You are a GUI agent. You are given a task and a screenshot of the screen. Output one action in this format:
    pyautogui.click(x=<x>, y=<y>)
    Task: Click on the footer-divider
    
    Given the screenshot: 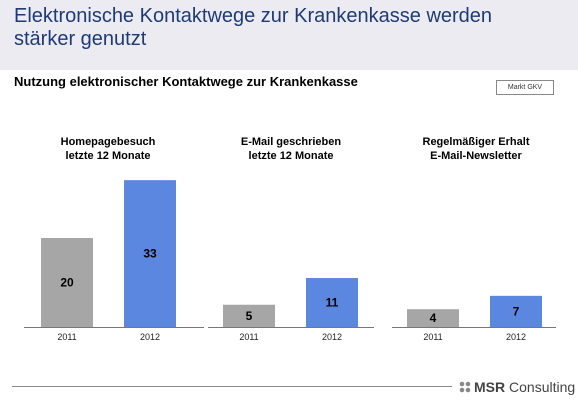 What is the action you would take?
    pyautogui.click(x=232, y=386)
    